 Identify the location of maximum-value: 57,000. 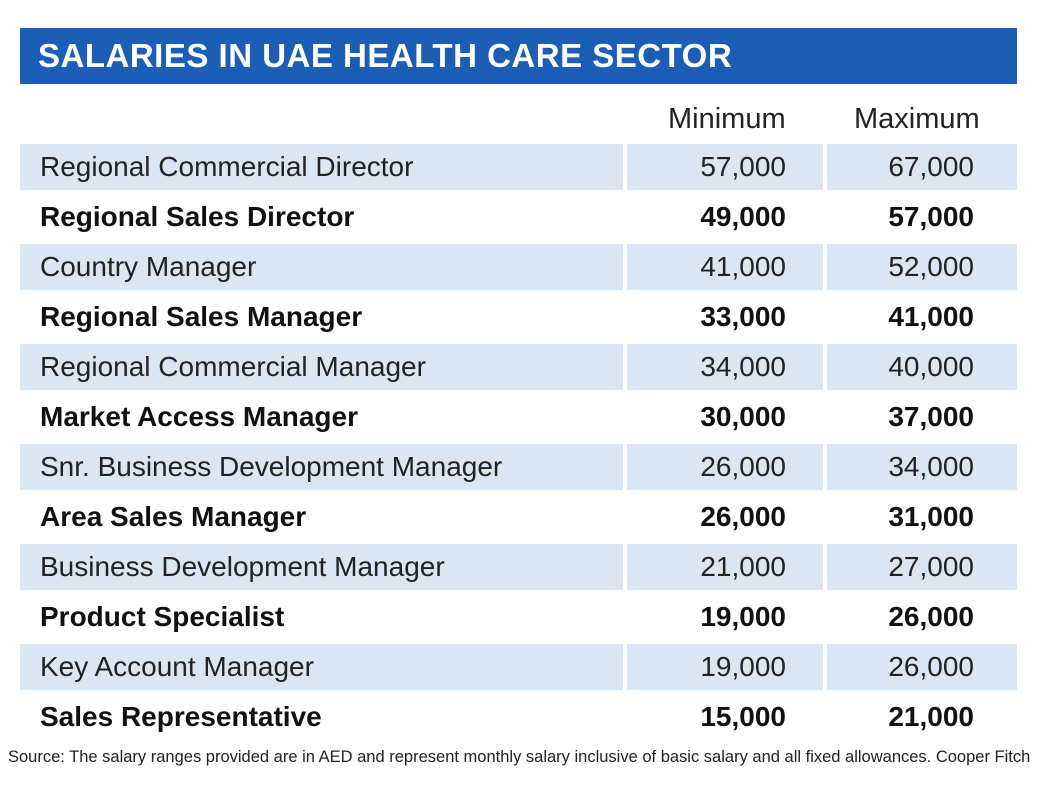
(931, 216).